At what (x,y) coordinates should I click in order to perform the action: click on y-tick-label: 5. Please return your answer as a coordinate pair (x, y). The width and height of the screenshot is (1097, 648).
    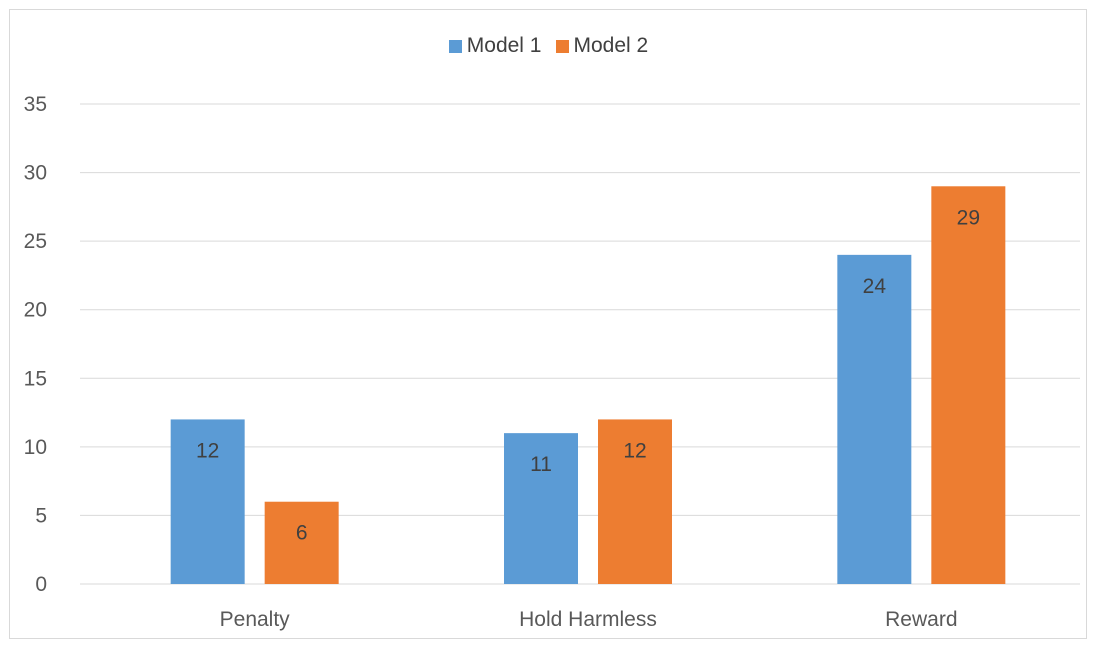
    Looking at the image, I should click on (41, 515).